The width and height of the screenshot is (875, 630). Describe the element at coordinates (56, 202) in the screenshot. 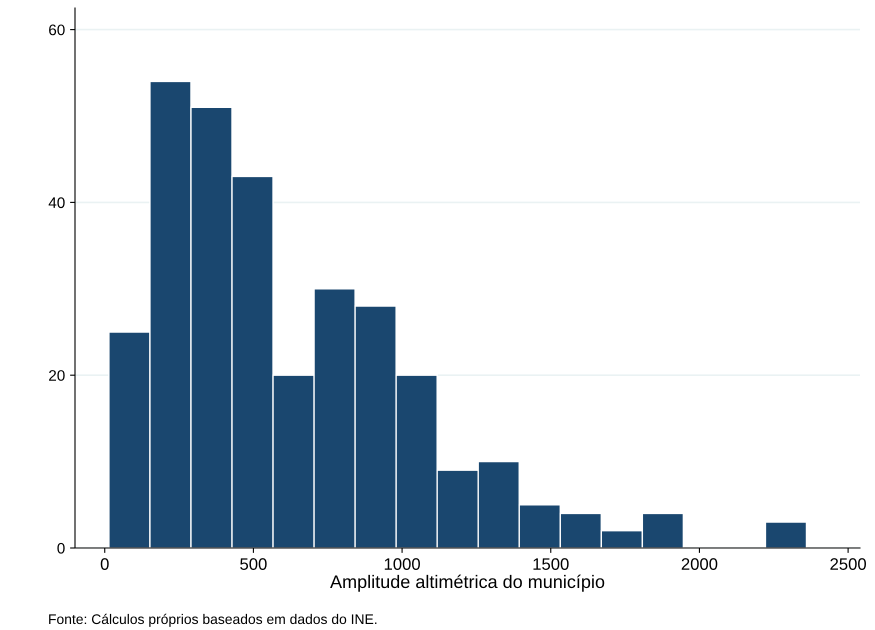

I see `y-tick-label: 40` at that location.